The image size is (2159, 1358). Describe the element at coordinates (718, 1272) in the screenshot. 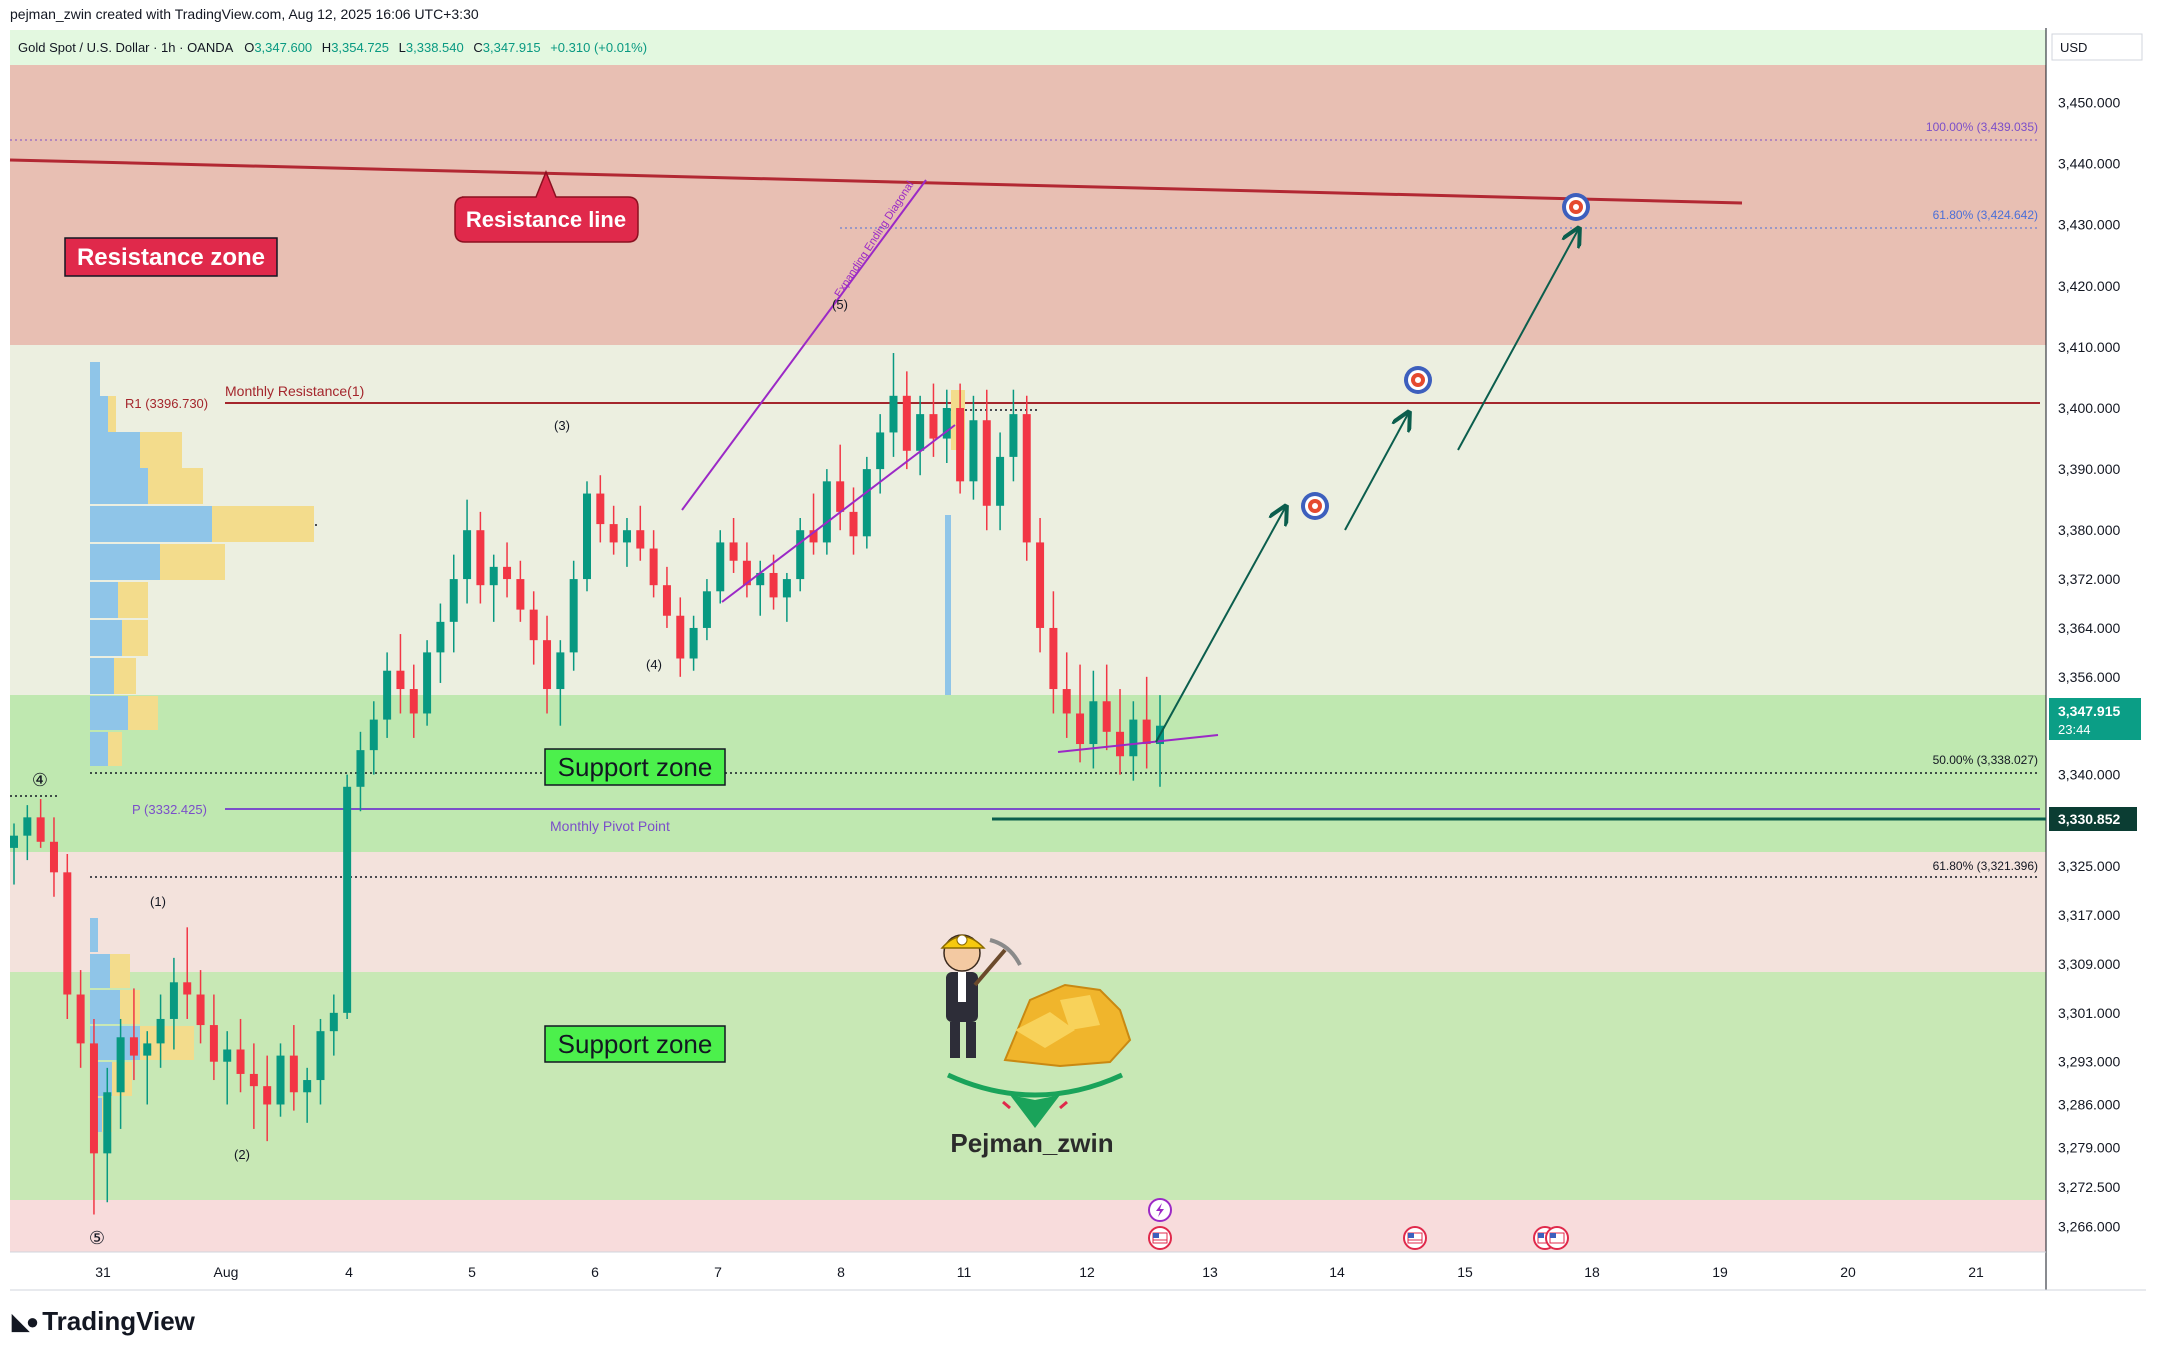

I see `time-tick-label: 7` at that location.